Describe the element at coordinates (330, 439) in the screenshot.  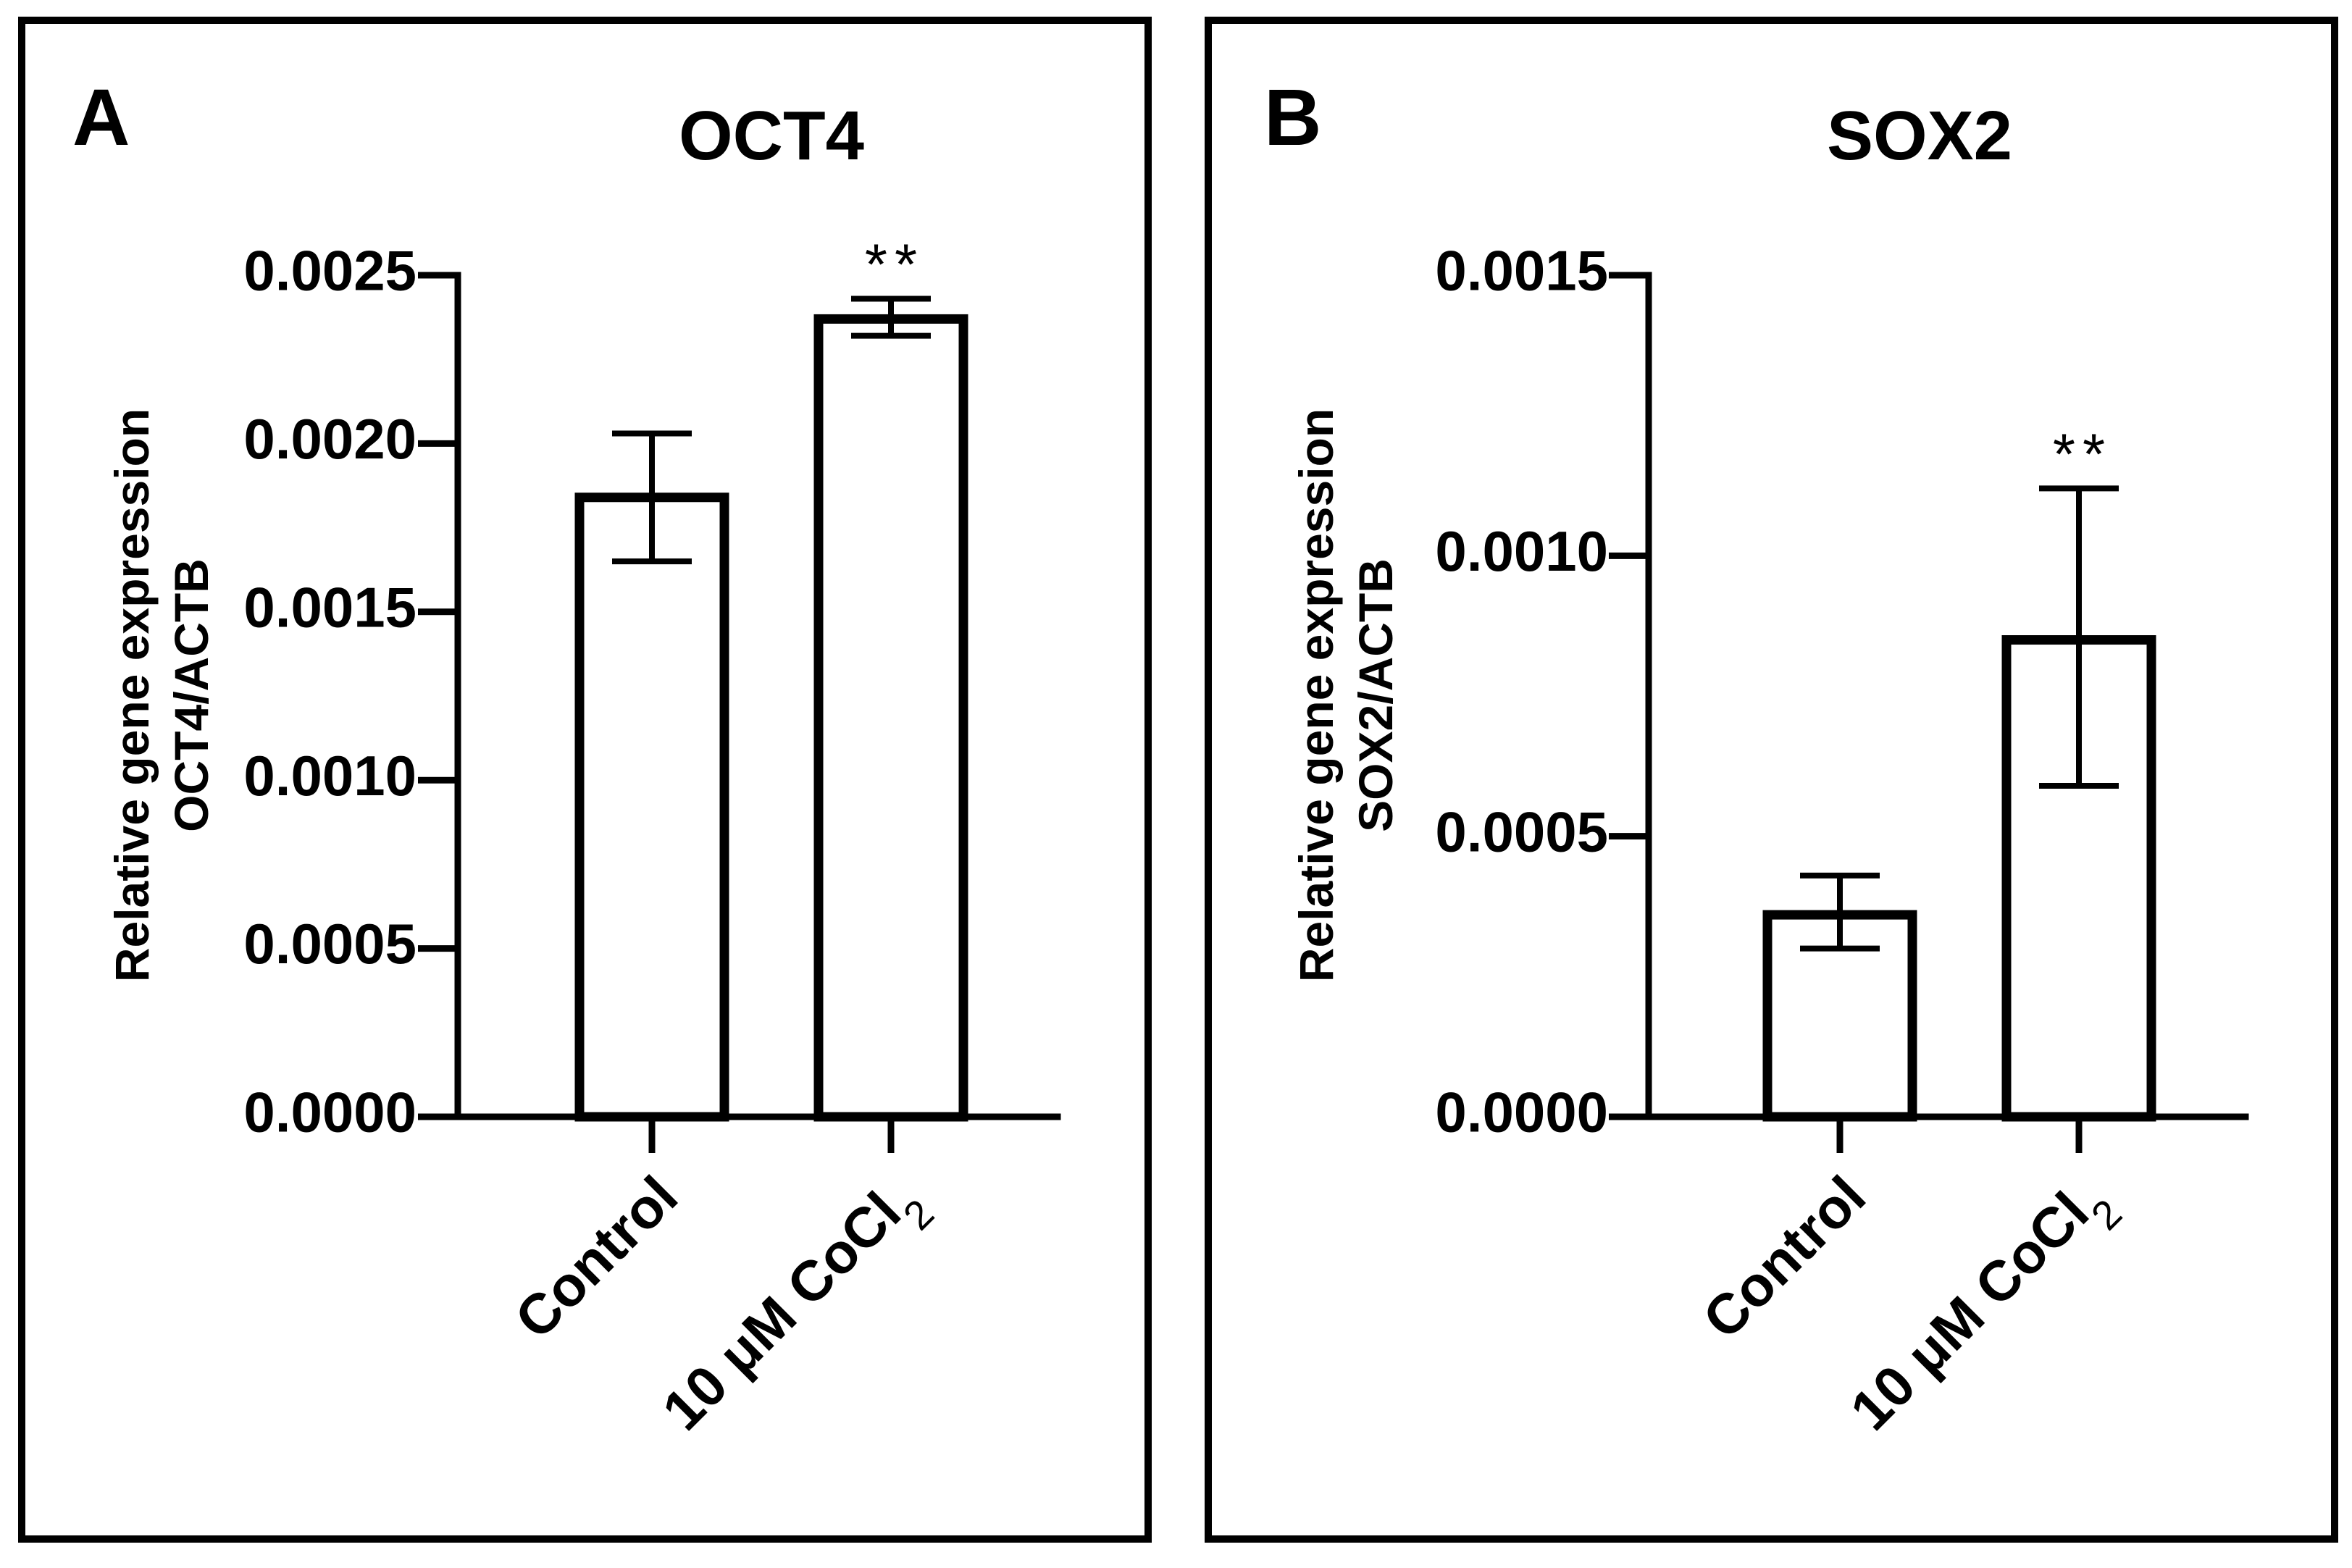
I see `y-tick-label: 0.0020` at that location.